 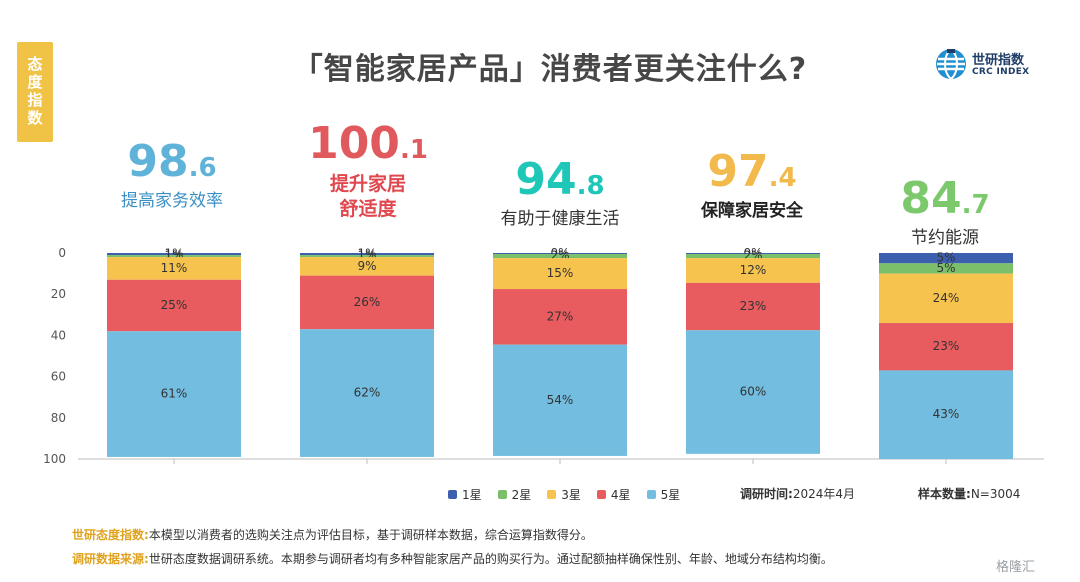 I want to click on legend-label: 2星, so click(x=521, y=494).